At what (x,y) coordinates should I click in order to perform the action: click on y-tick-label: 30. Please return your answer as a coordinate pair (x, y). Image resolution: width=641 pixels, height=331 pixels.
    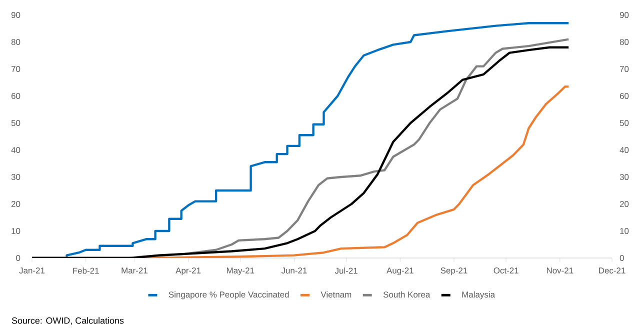
    Looking at the image, I should click on (15, 177).